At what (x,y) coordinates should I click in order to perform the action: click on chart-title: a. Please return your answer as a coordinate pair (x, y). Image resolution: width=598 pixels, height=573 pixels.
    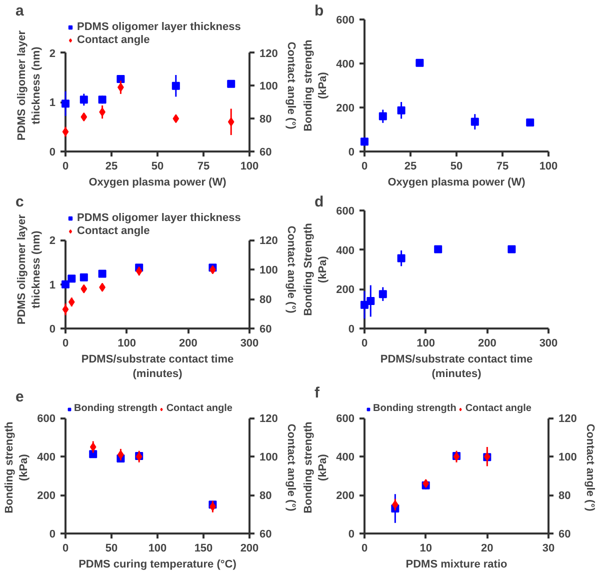
    Looking at the image, I should click on (20, 11).